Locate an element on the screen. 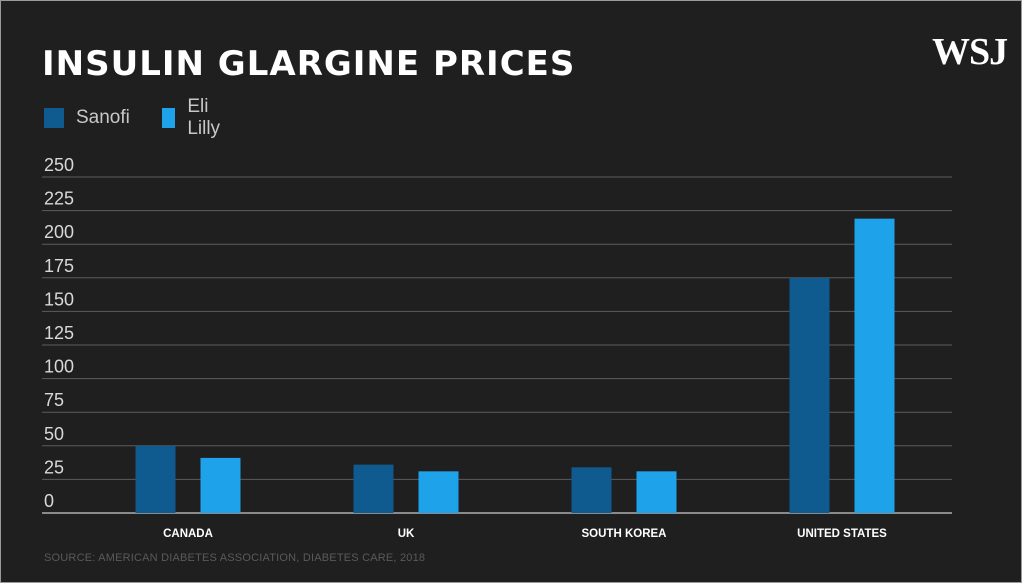 The width and height of the screenshot is (1022, 583). y-tick-label: 175 is located at coordinates (59, 266).